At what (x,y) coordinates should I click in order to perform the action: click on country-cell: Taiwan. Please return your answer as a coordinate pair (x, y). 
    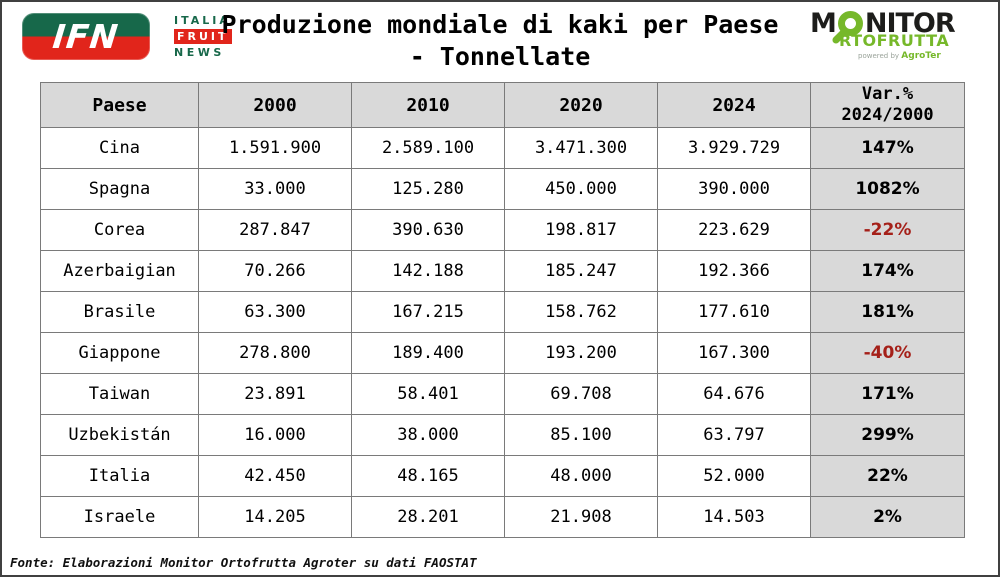
    Looking at the image, I should click on (119, 394).